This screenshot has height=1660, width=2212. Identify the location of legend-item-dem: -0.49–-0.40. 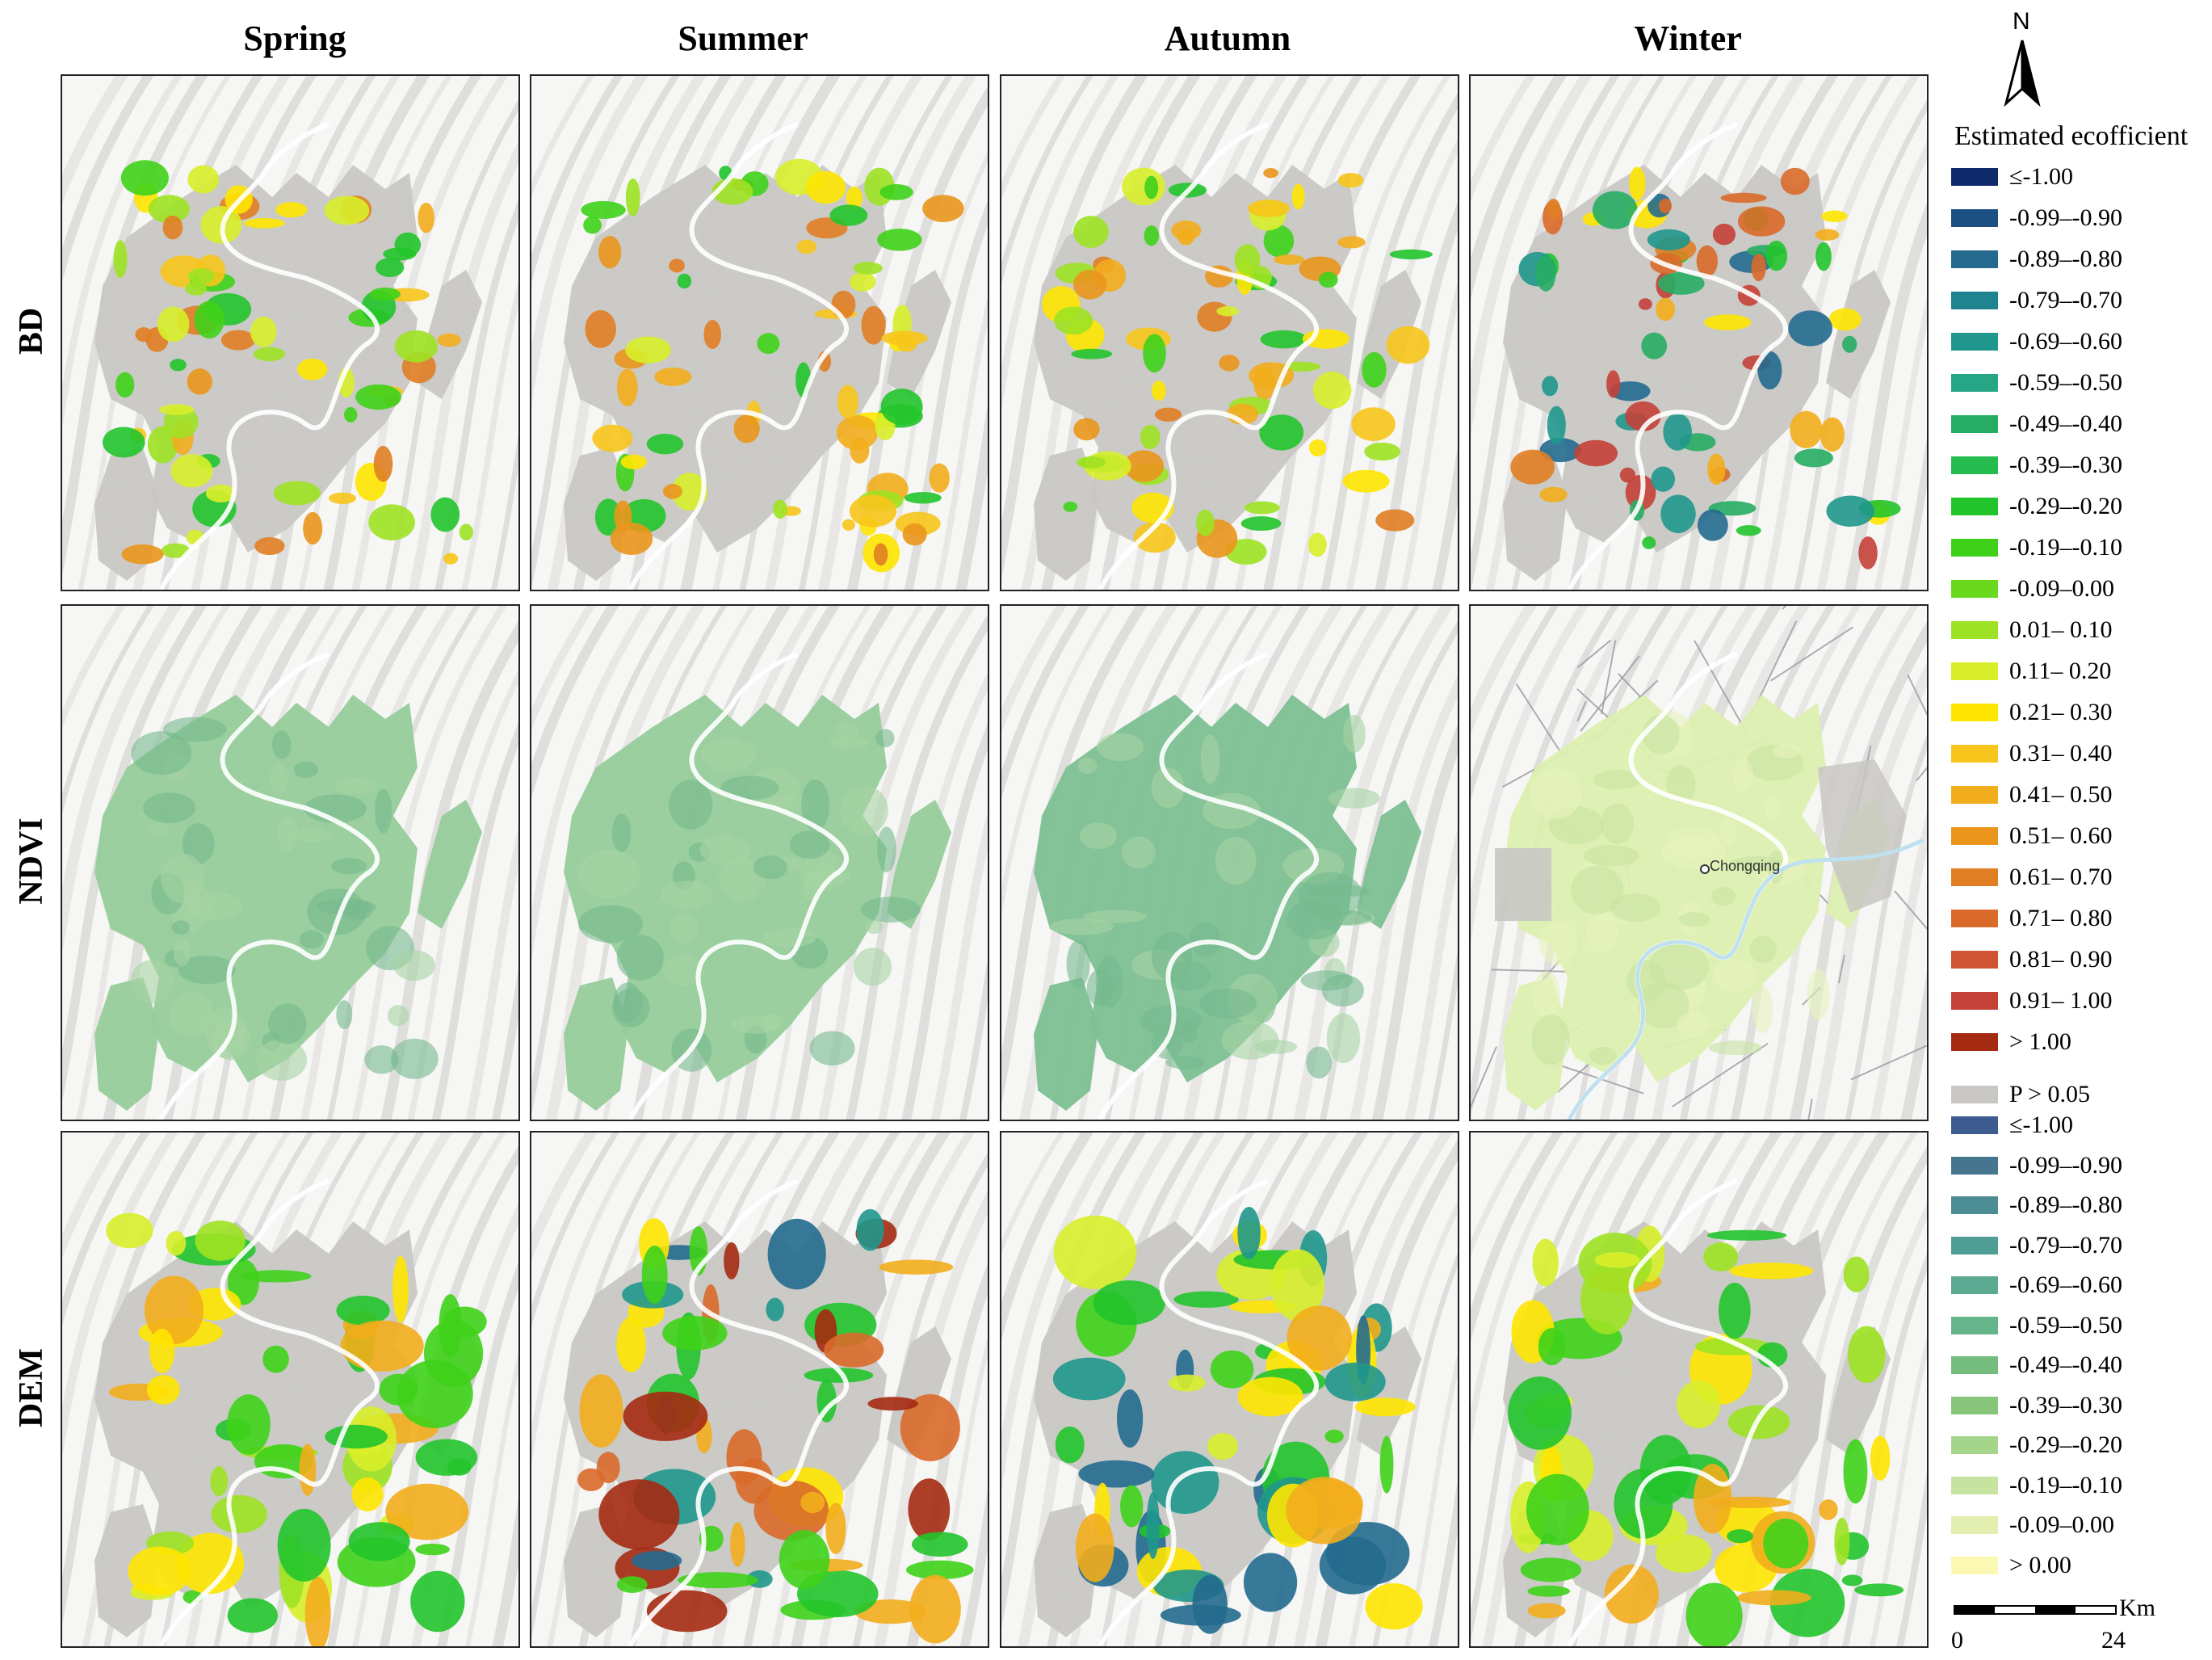
(2037, 1365).